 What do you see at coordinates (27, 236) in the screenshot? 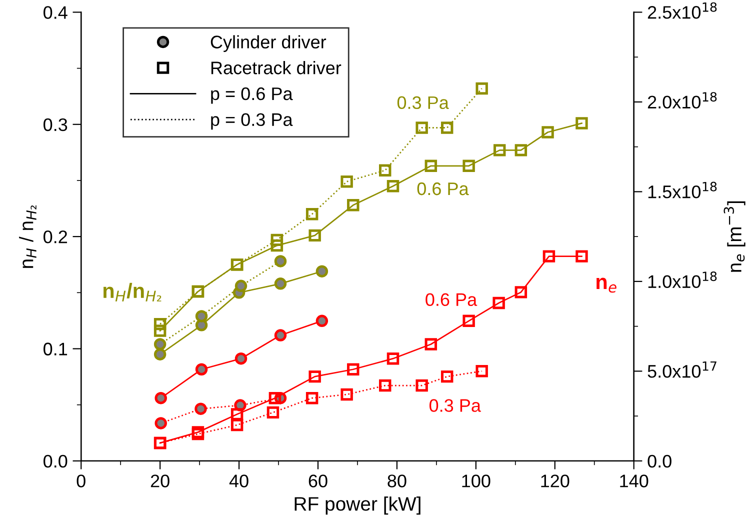
I see `y-axis-title: n$_{H}$ / n$_{H₂}$` at bounding box center [27, 236].